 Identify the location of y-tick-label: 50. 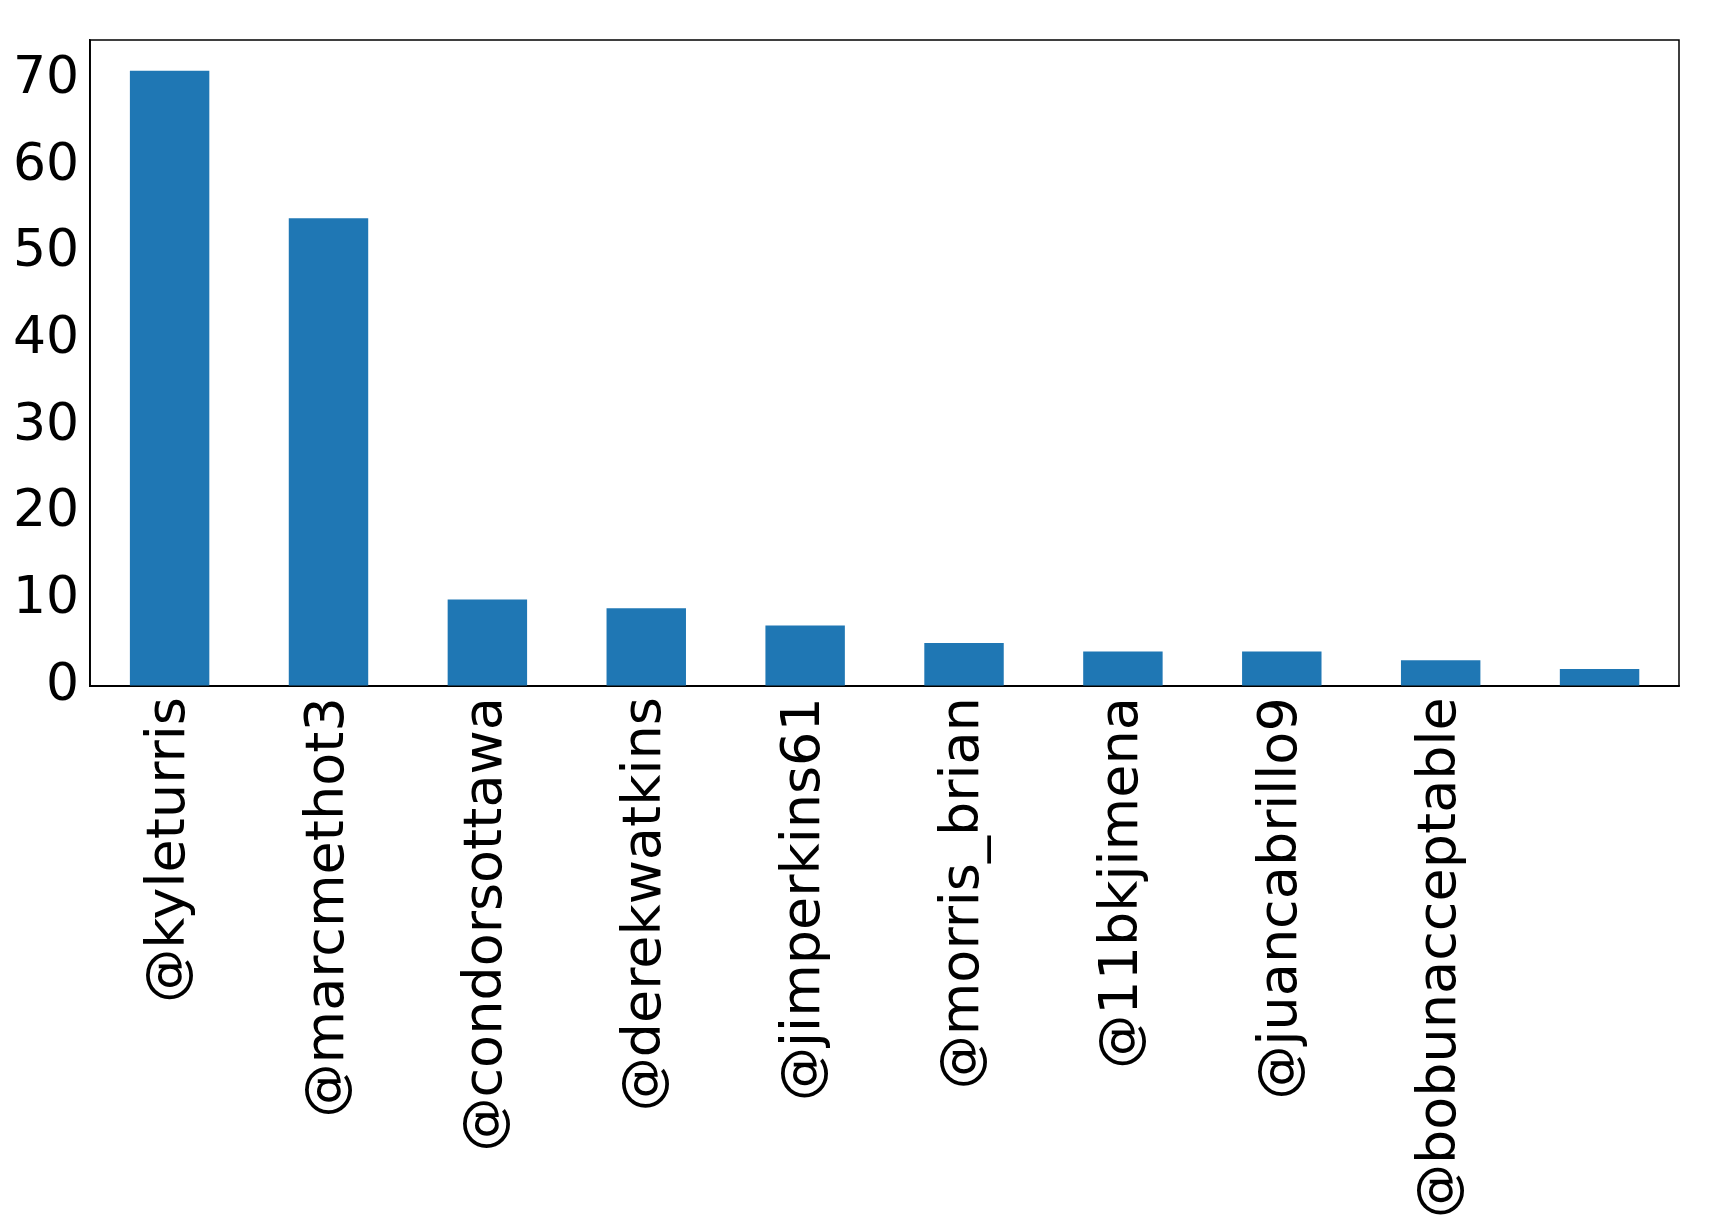
(46, 248).